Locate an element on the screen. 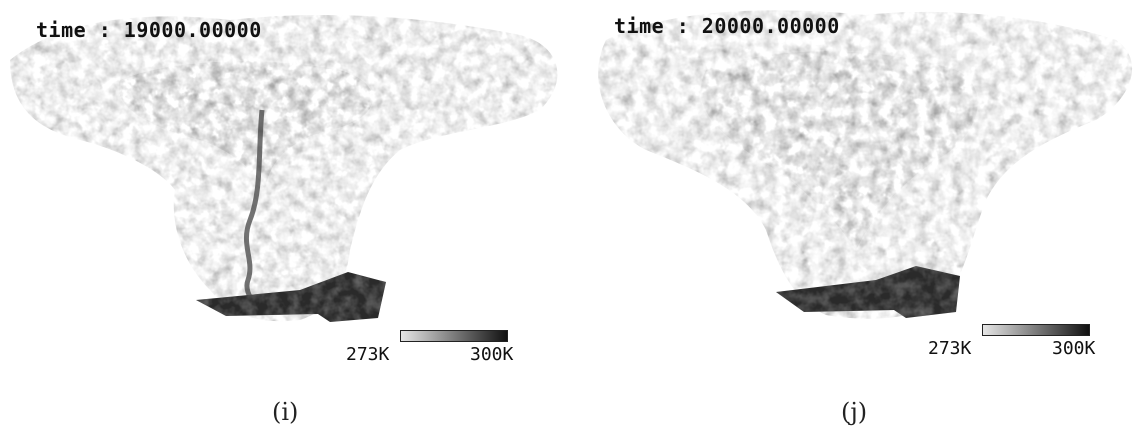  panel-caption-j: (j) is located at coordinates (854, 412).